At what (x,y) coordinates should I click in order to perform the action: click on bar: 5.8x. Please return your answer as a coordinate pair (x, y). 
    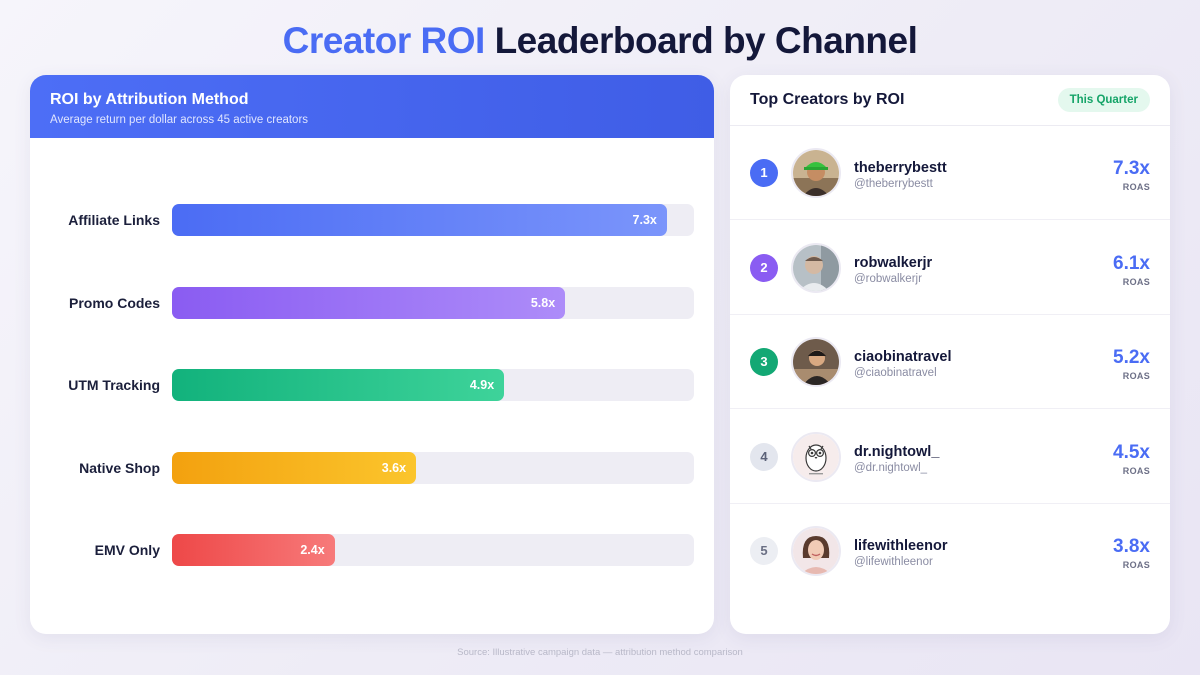
    Looking at the image, I should click on (369, 303).